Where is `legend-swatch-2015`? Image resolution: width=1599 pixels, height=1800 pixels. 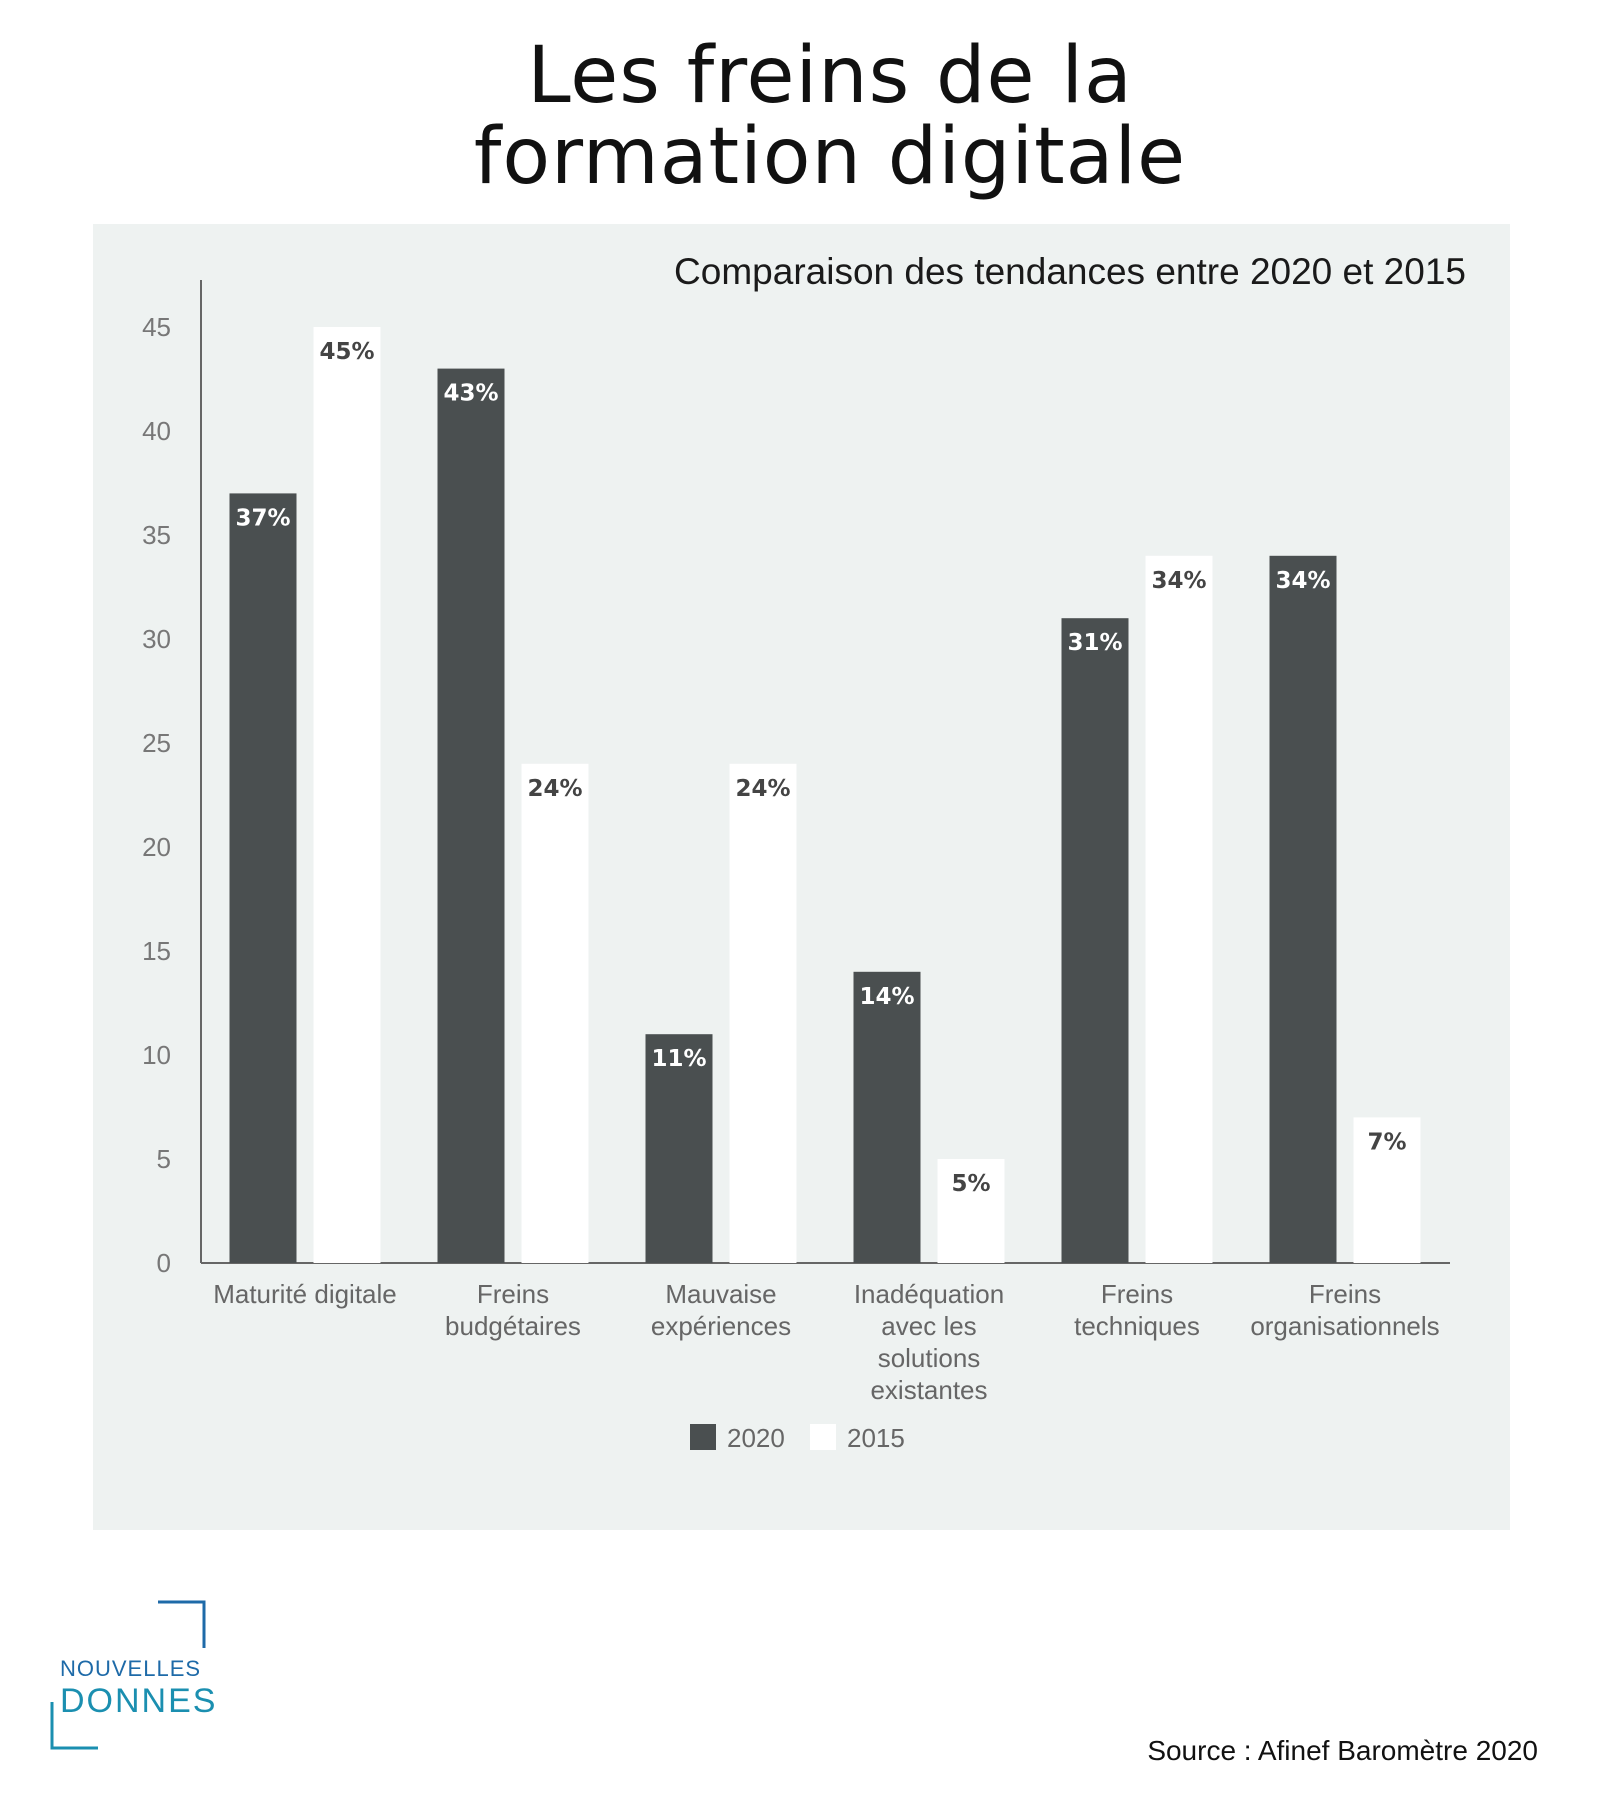 legend-swatch-2015 is located at coordinates (823, 1437).